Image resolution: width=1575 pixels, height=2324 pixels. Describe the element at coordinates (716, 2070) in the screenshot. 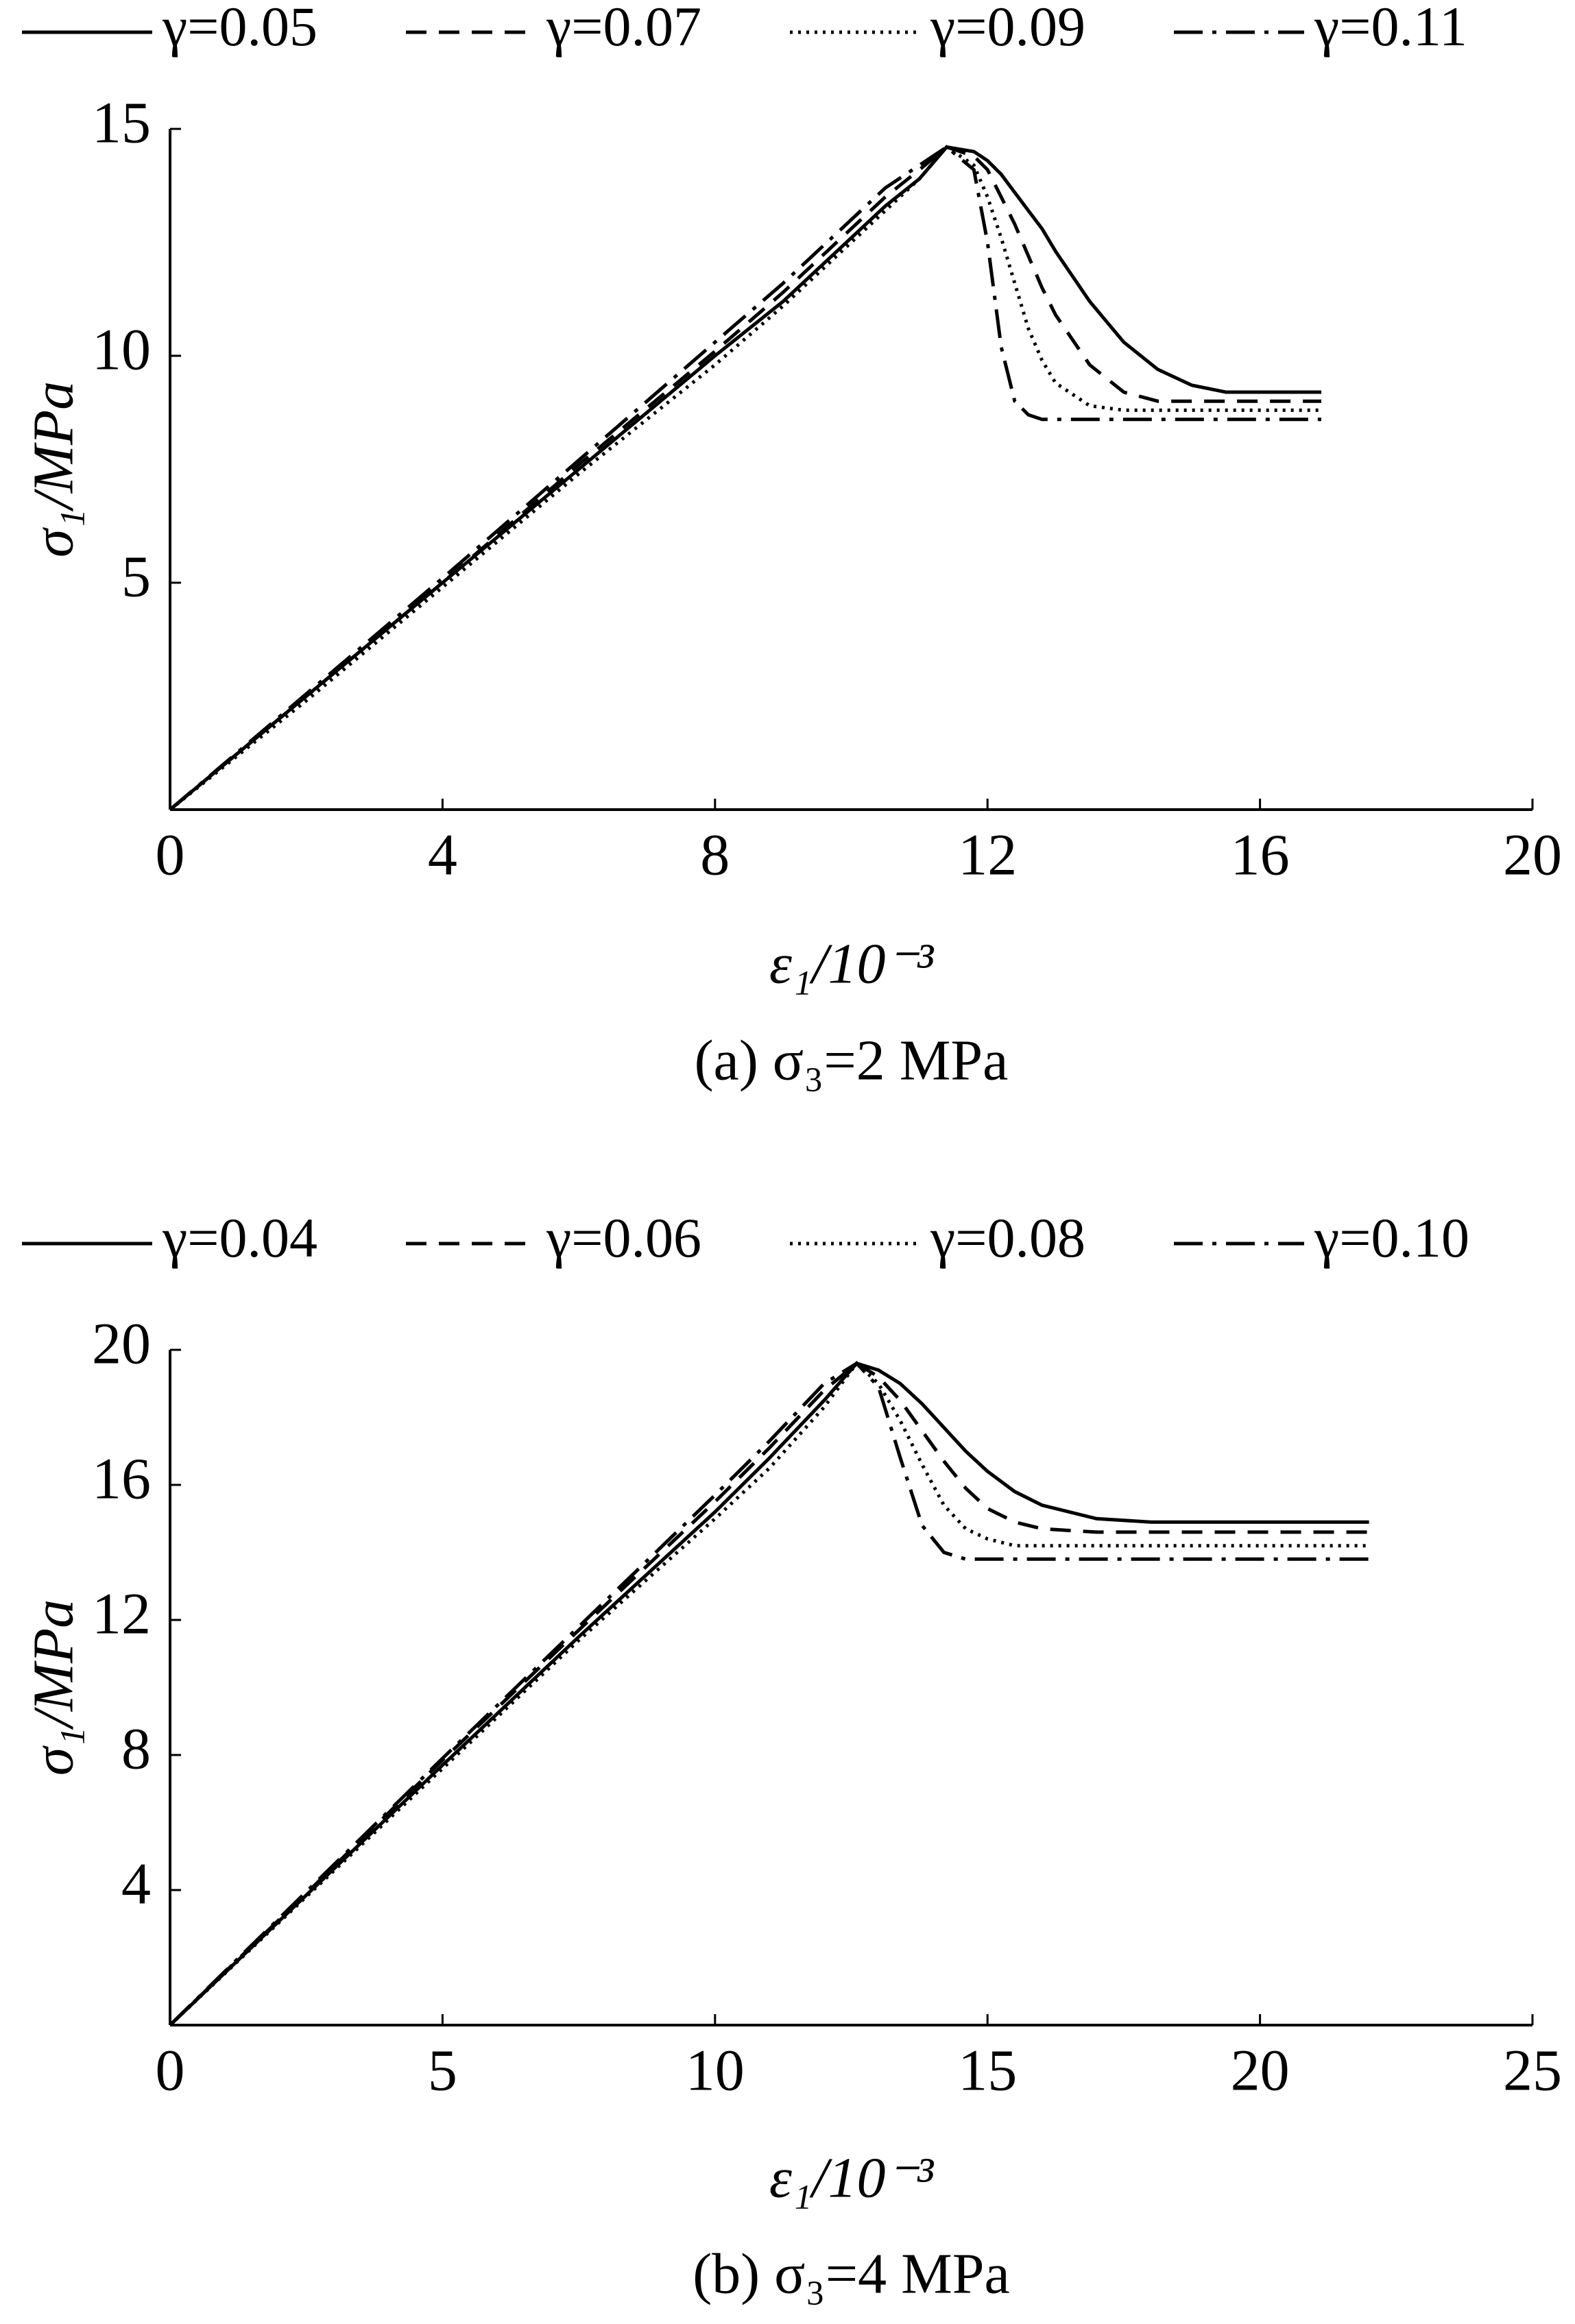

I see `x-tick-label: 10` at that location.